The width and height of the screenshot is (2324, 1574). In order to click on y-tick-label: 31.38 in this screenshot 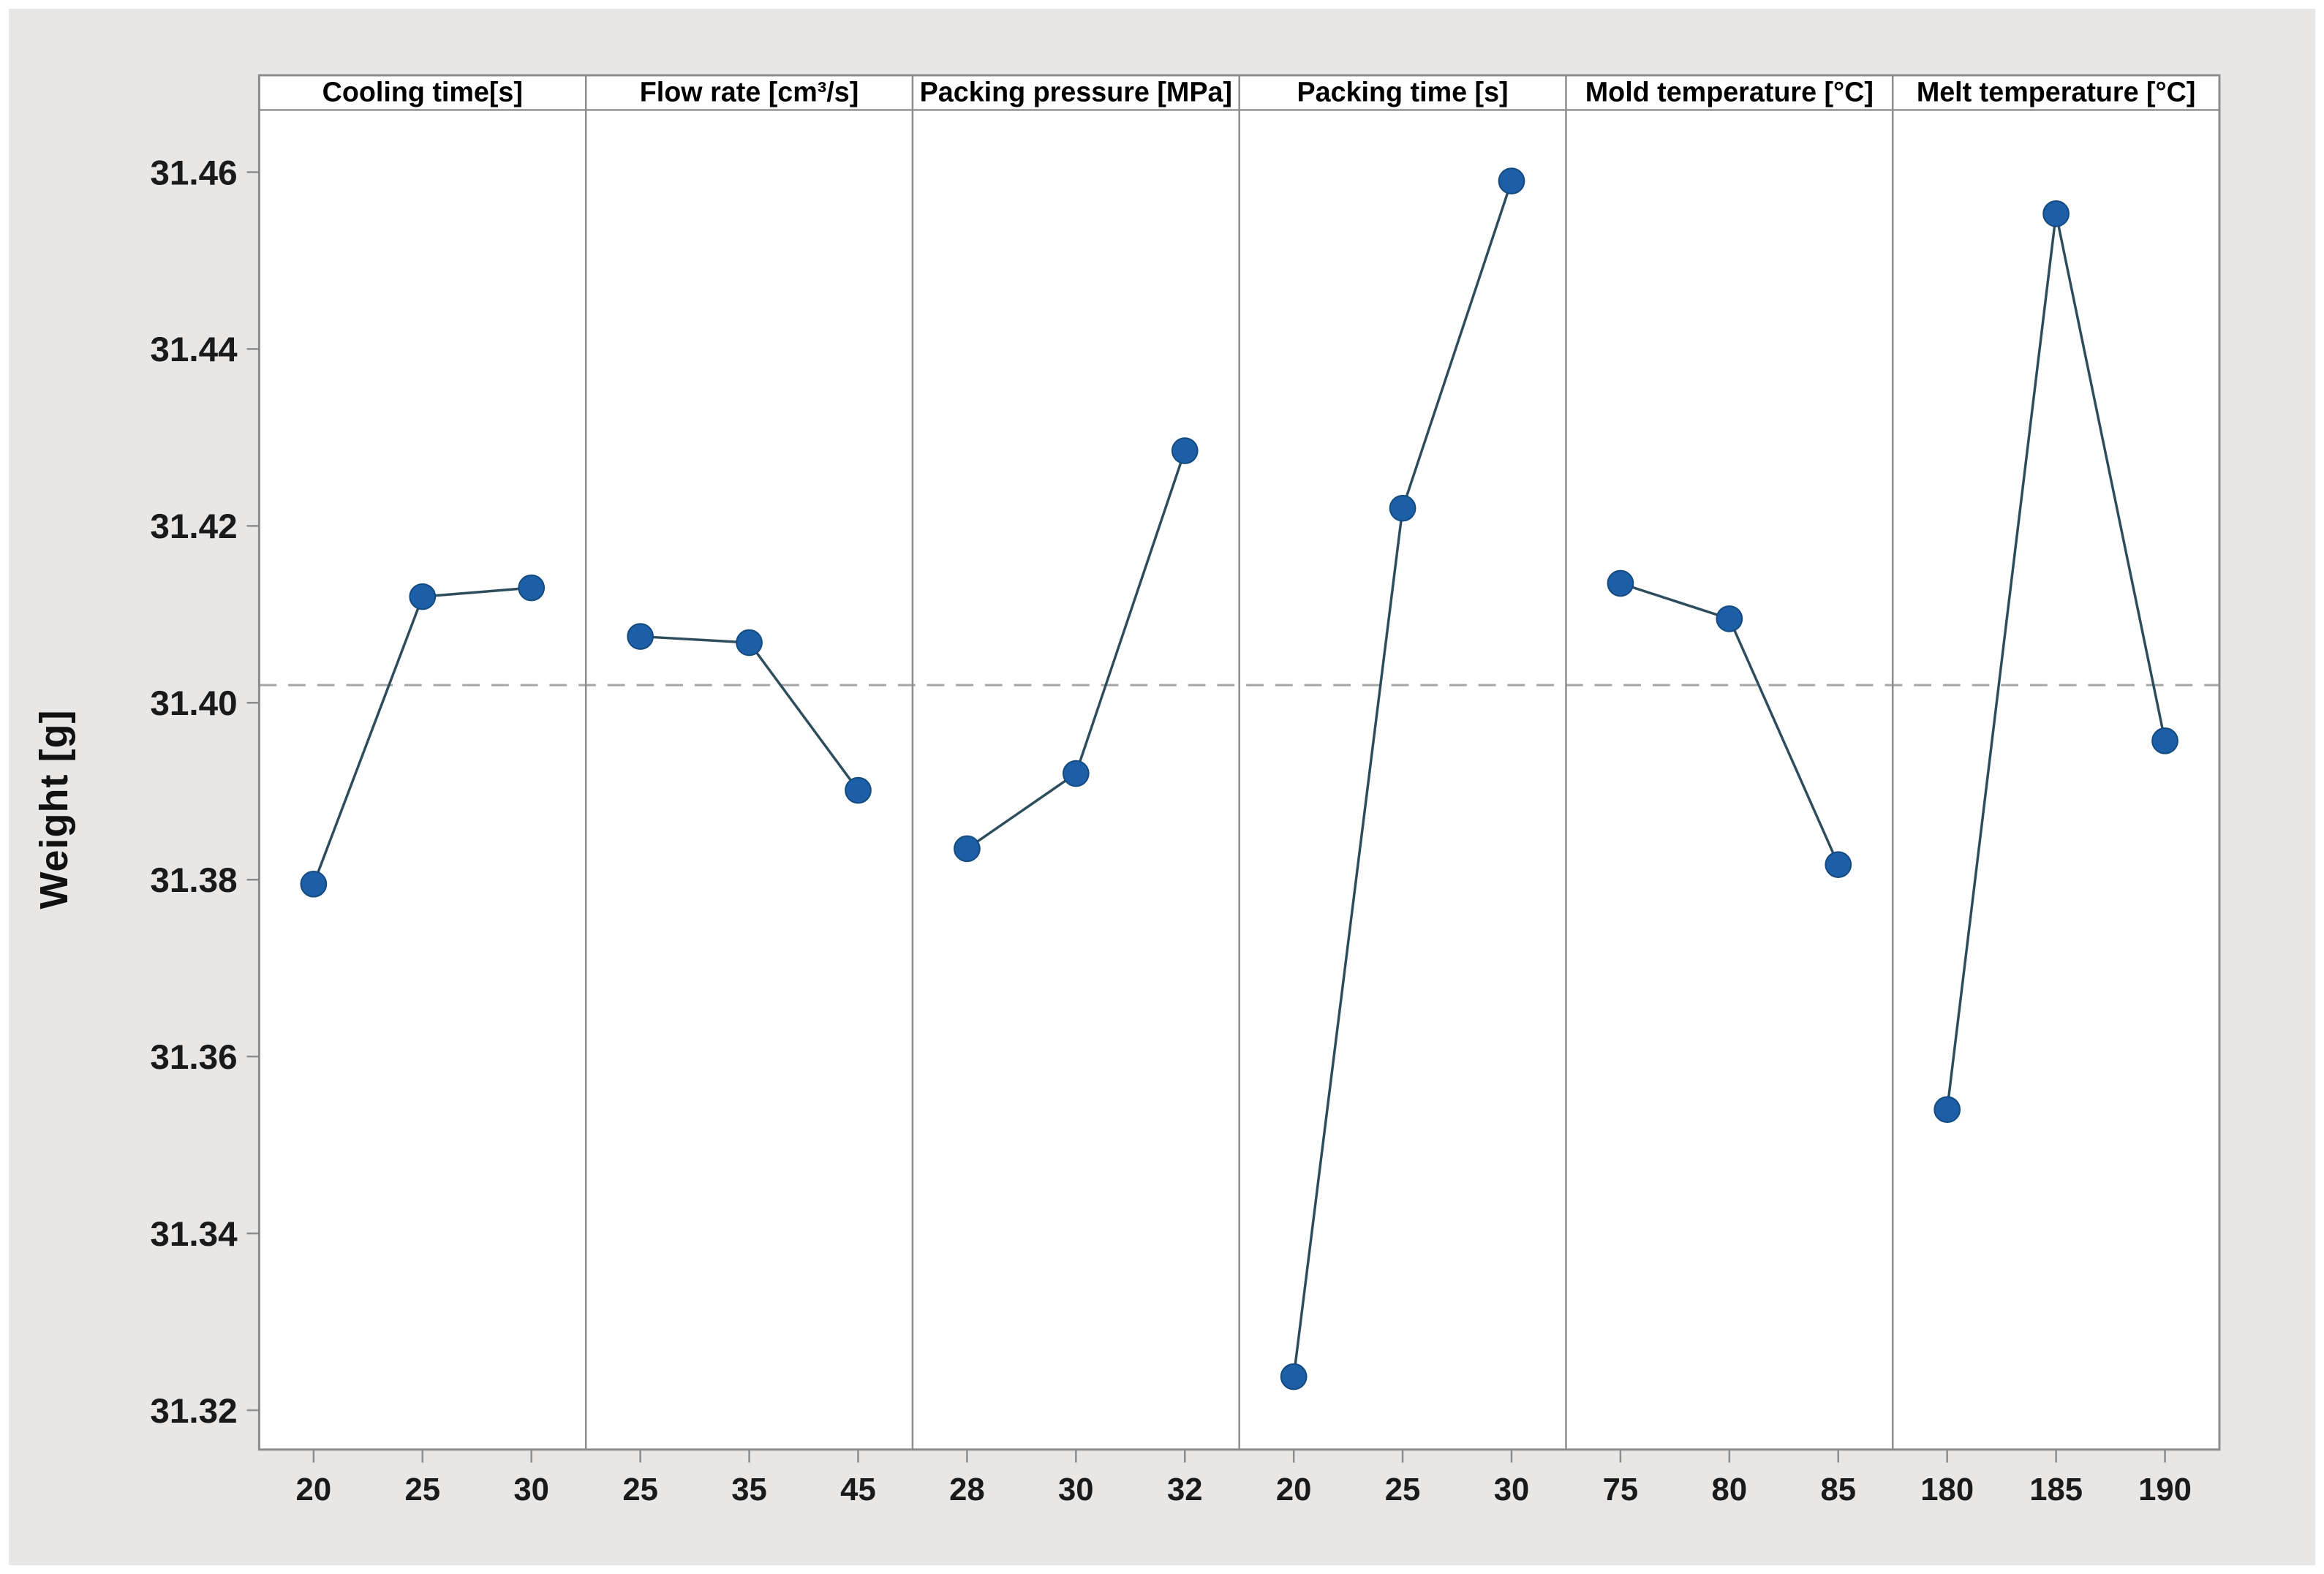, I will do `click(193, 880)`.